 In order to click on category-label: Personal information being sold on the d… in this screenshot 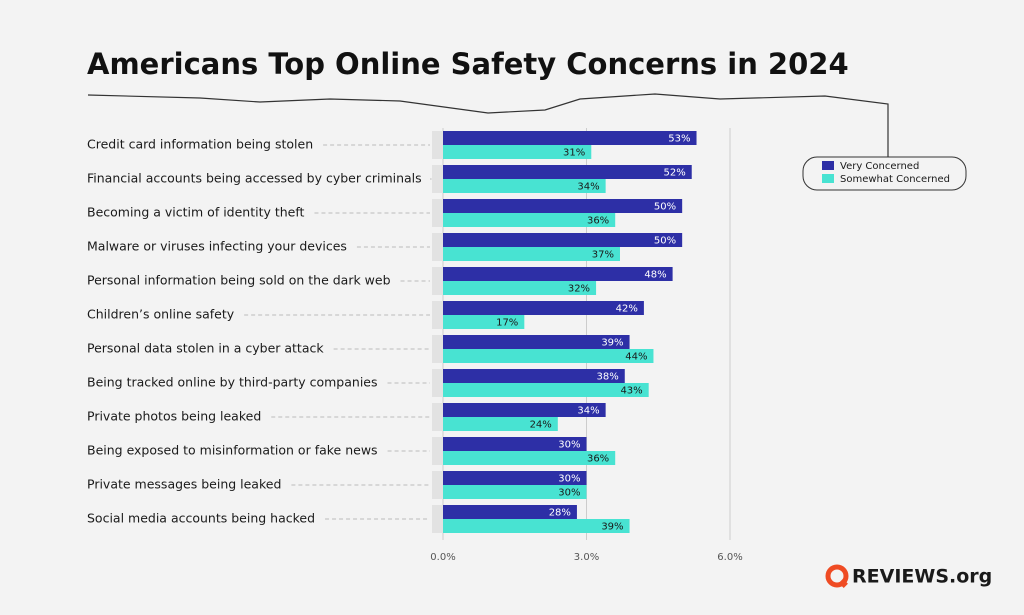, I will do `click(239, 280)`.